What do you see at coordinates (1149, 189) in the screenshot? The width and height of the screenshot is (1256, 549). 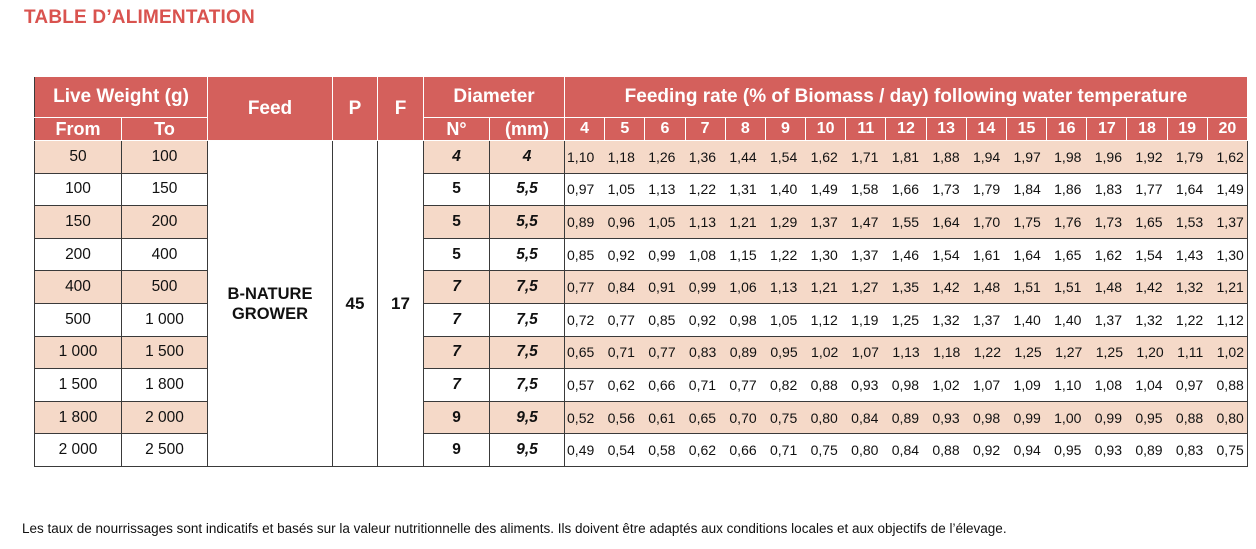 I see `rate-value: 1,77` at bounding box center [1149, 189].